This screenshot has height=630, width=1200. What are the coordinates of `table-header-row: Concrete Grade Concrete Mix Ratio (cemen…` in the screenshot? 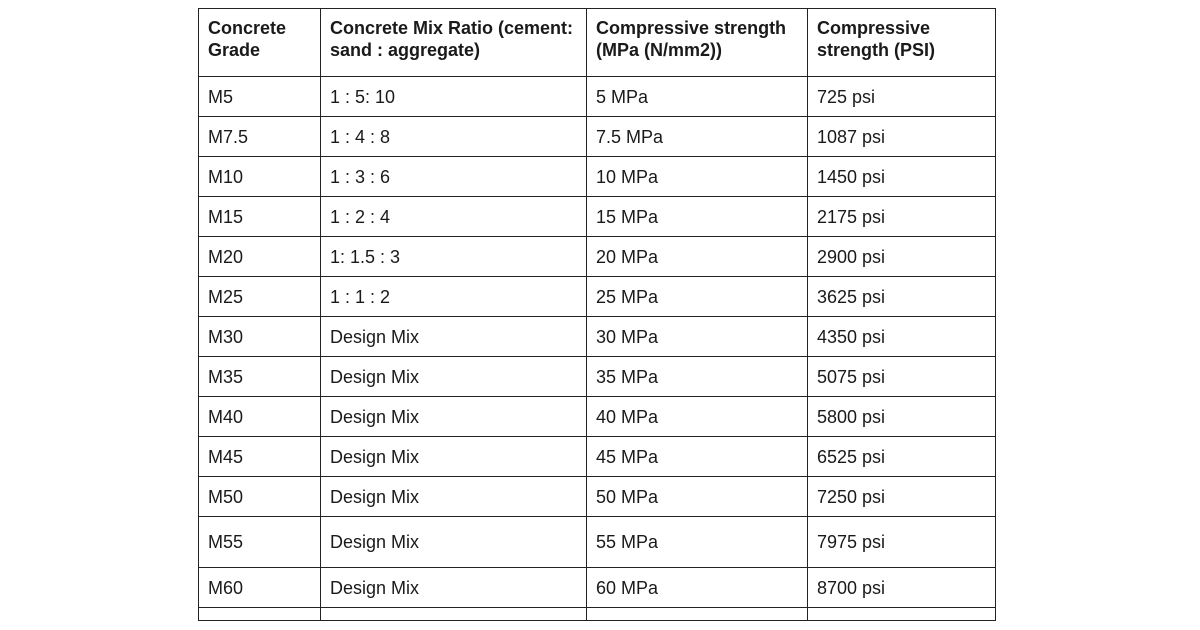 It's located at (597, 42).